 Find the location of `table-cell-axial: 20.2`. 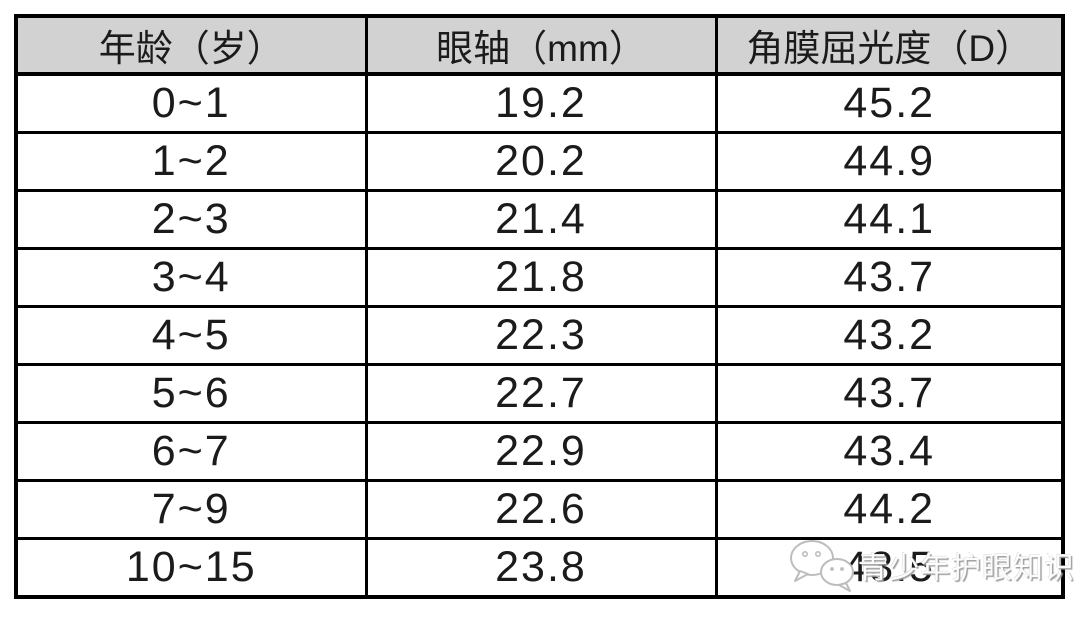

table-cell-axial: 20.2 is located at coordinates (541, 161).